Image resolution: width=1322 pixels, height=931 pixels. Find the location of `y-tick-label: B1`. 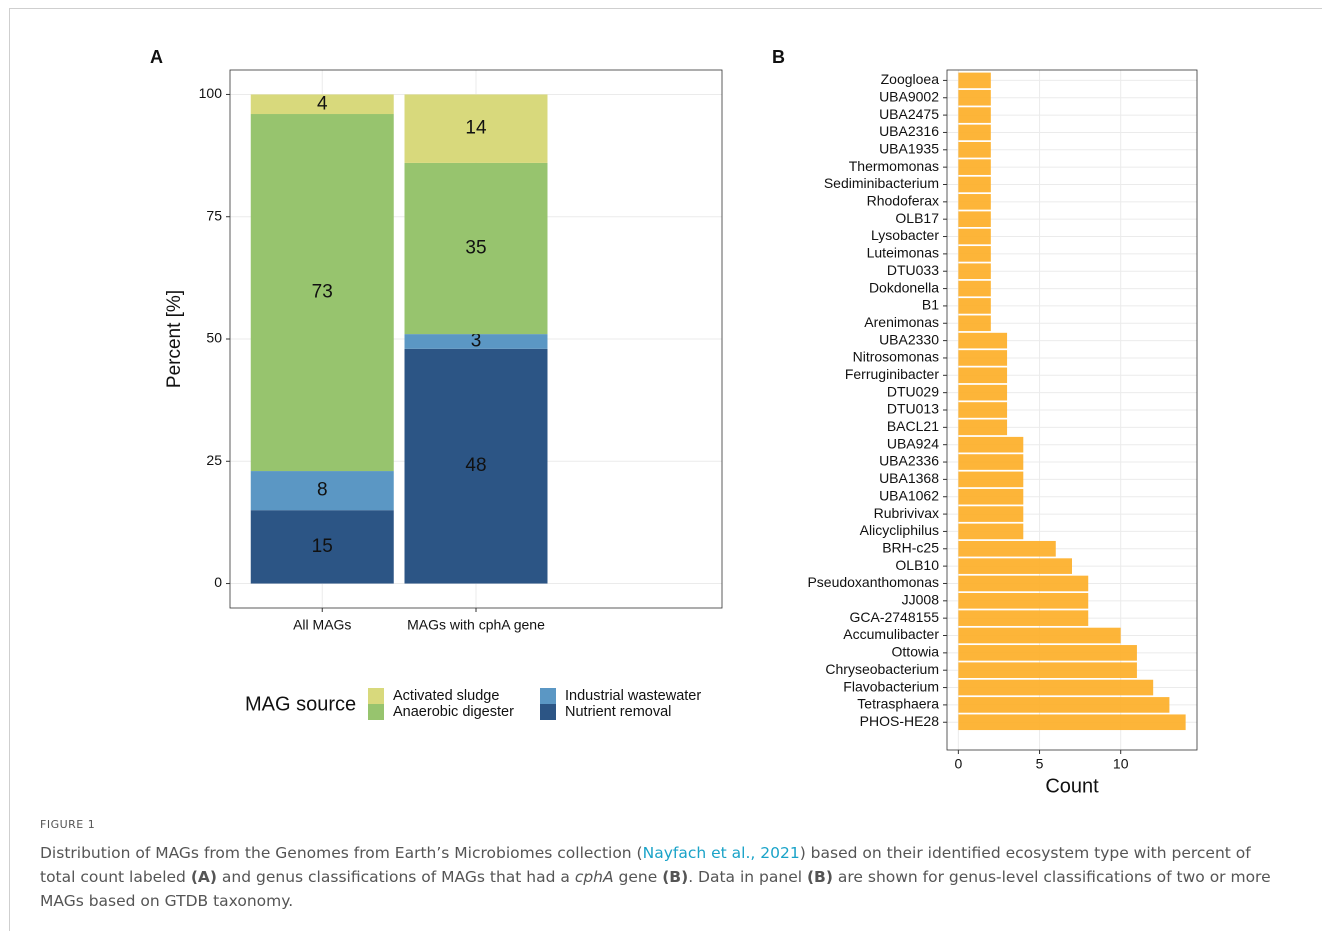

y-tick-label: B1 is located at coordinates (930, 305).